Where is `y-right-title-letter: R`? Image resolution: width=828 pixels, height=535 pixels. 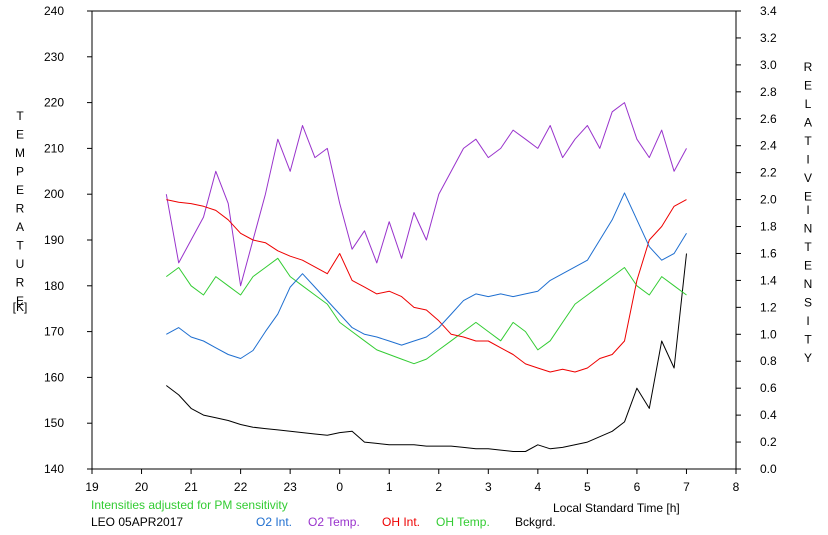 y-right-title-letter: R is located at coordinates (808, 67).